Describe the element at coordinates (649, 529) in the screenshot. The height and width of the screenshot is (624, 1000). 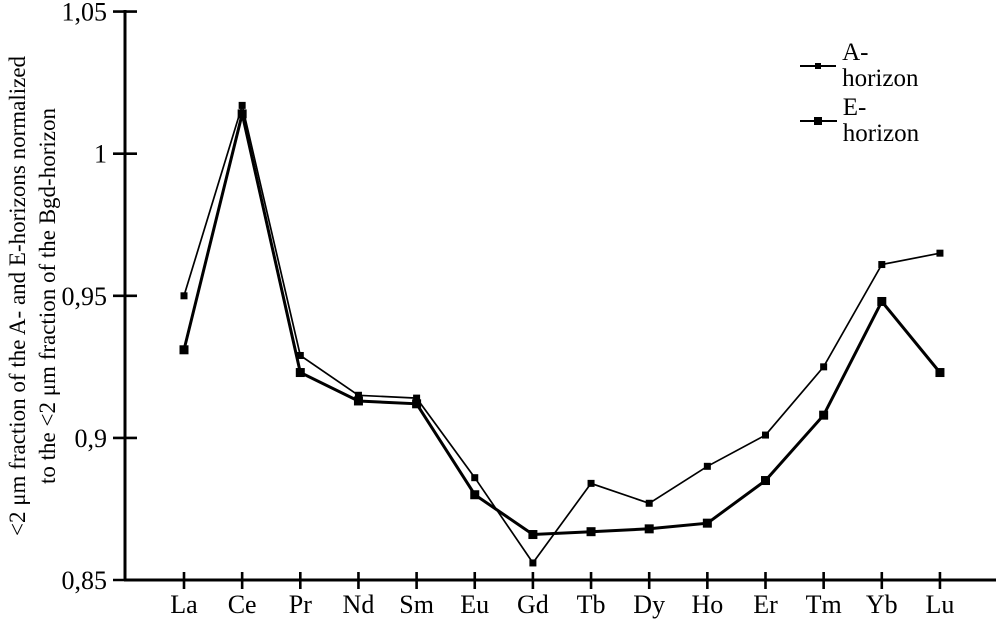
I see `e-horizon-point-Dy` at that location.